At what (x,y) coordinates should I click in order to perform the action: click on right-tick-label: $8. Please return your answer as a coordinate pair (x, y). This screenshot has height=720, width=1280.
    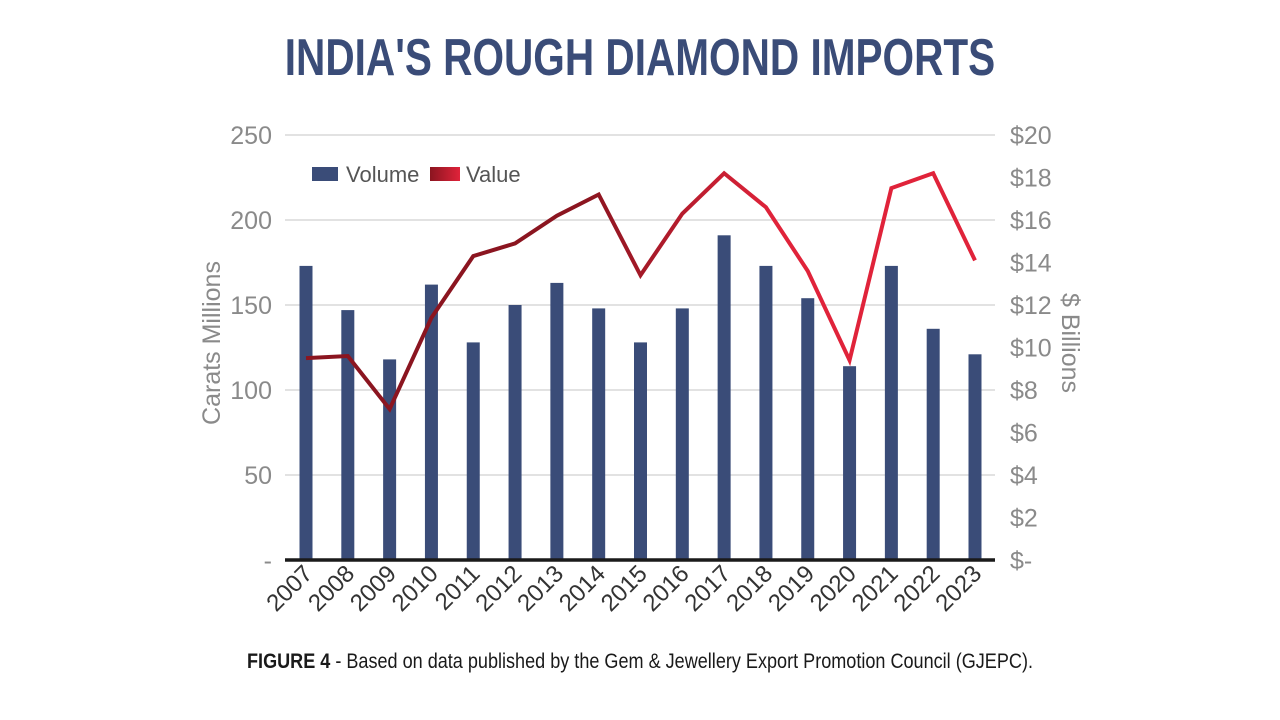
    Looking at the image, I should click on (1024, 391).